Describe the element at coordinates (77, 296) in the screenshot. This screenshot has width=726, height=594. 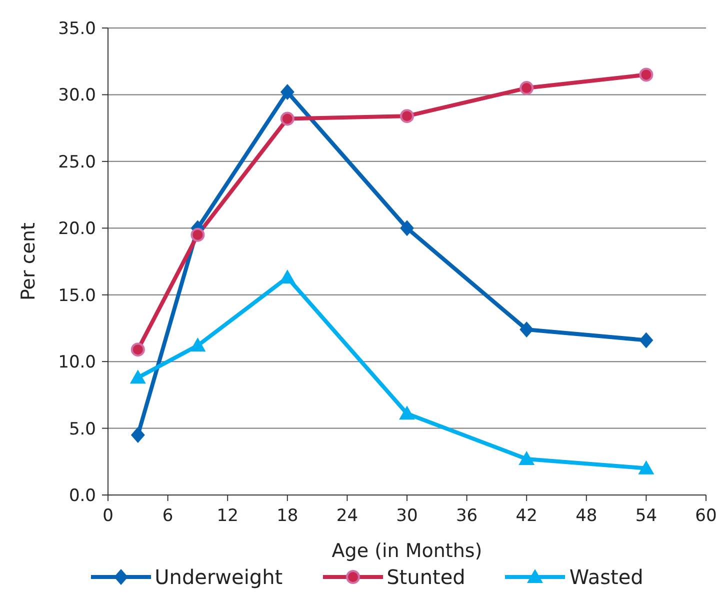
I see `y-tick-label: 15.0` at that location.